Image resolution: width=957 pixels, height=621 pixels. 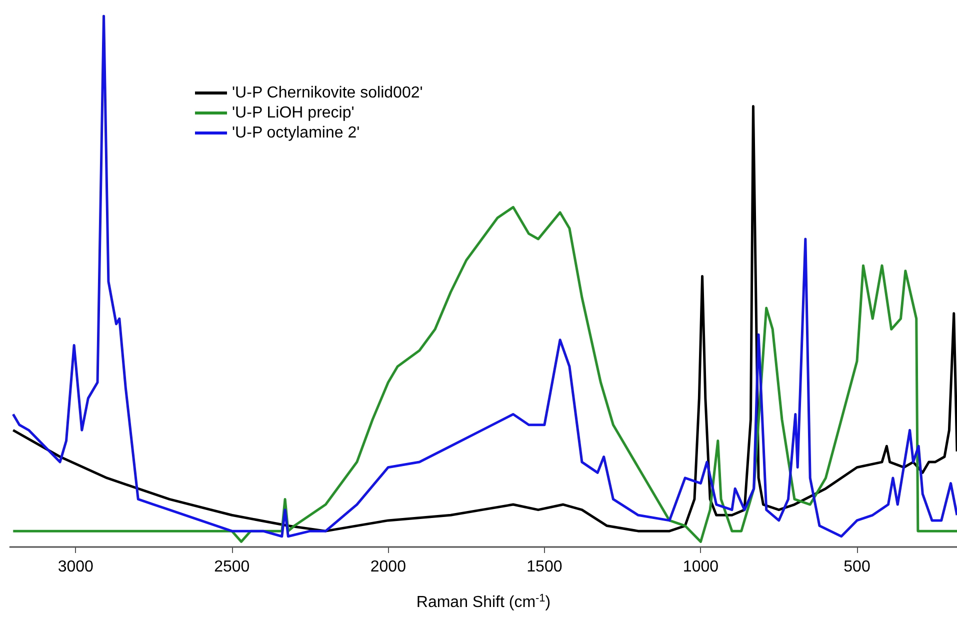 What do you see at coordinates (232, 567) in the screenshot?
I see `x-tick-label: 2500` at bounding box center [232, 567].